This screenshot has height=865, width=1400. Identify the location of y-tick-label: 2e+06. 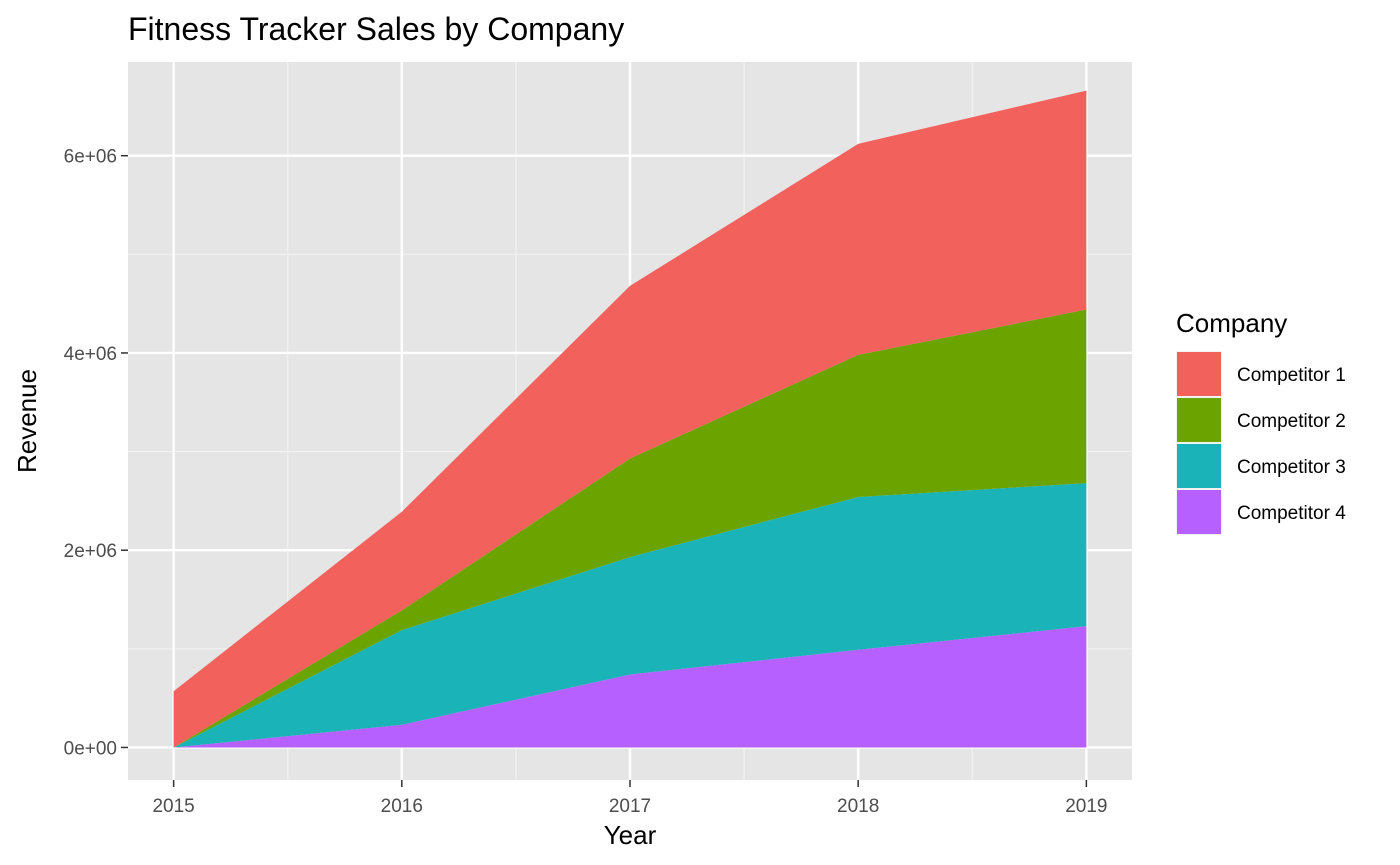
(90, 551).